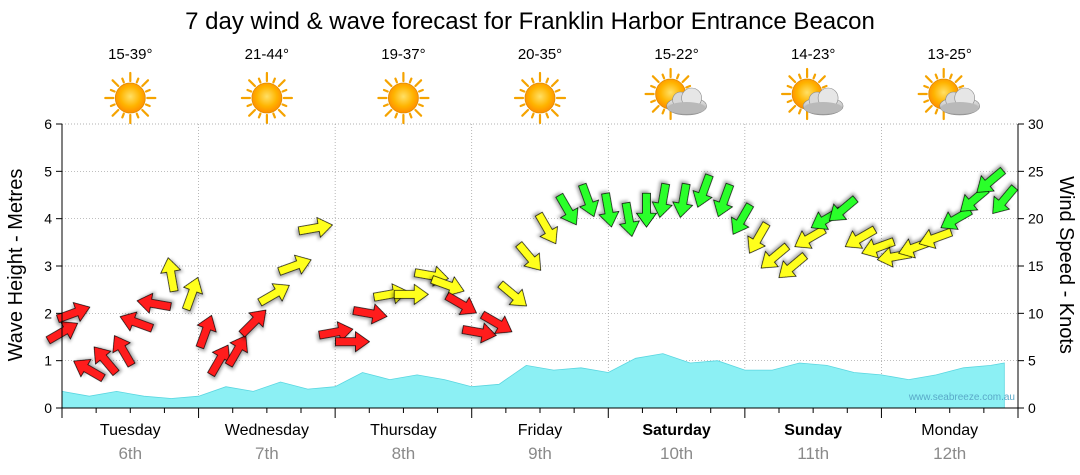 The image size is (1080, 475). Describe the element at coordinates (961, 397) in the screenshot. I see `watermark: www.seabreeze.com.au` at that location.